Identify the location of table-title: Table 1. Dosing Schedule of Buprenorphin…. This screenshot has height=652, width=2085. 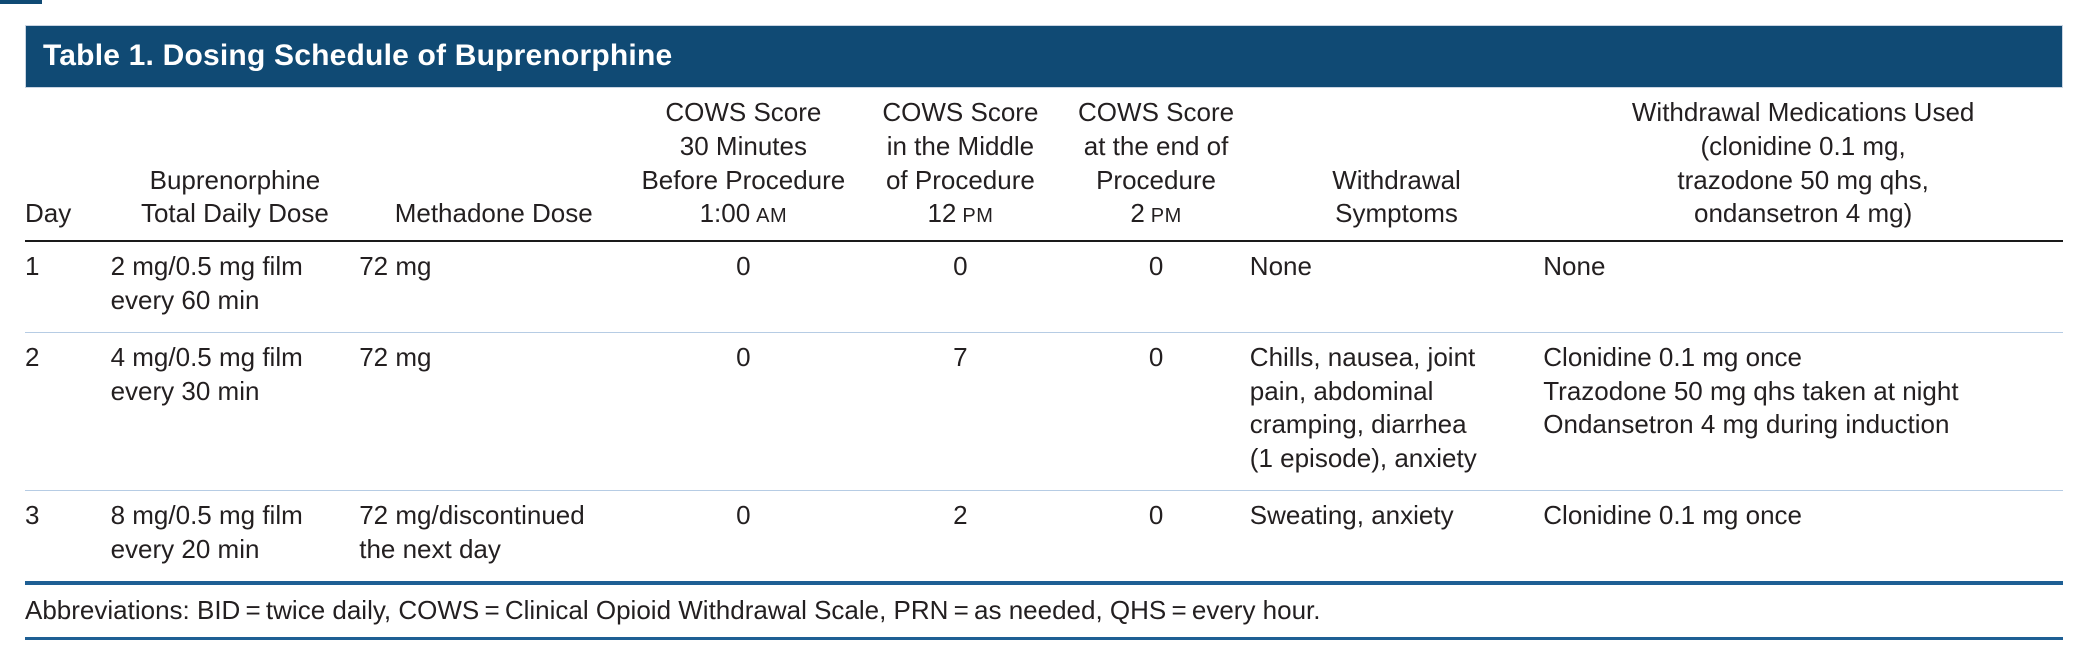
(1044, 56).